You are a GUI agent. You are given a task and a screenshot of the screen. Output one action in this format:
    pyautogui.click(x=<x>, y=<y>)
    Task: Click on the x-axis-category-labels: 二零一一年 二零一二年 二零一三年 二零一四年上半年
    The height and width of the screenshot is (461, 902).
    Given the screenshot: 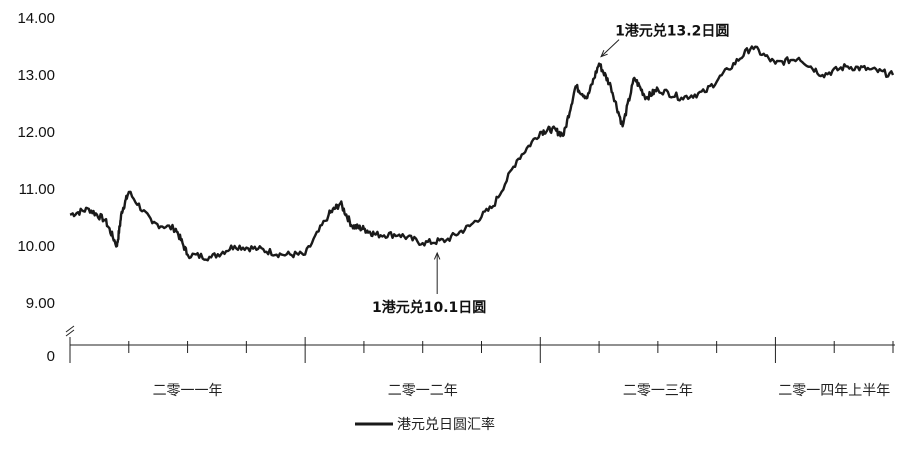 What is the action you would take?
    pyautogui.click(x=522, y=391)
    